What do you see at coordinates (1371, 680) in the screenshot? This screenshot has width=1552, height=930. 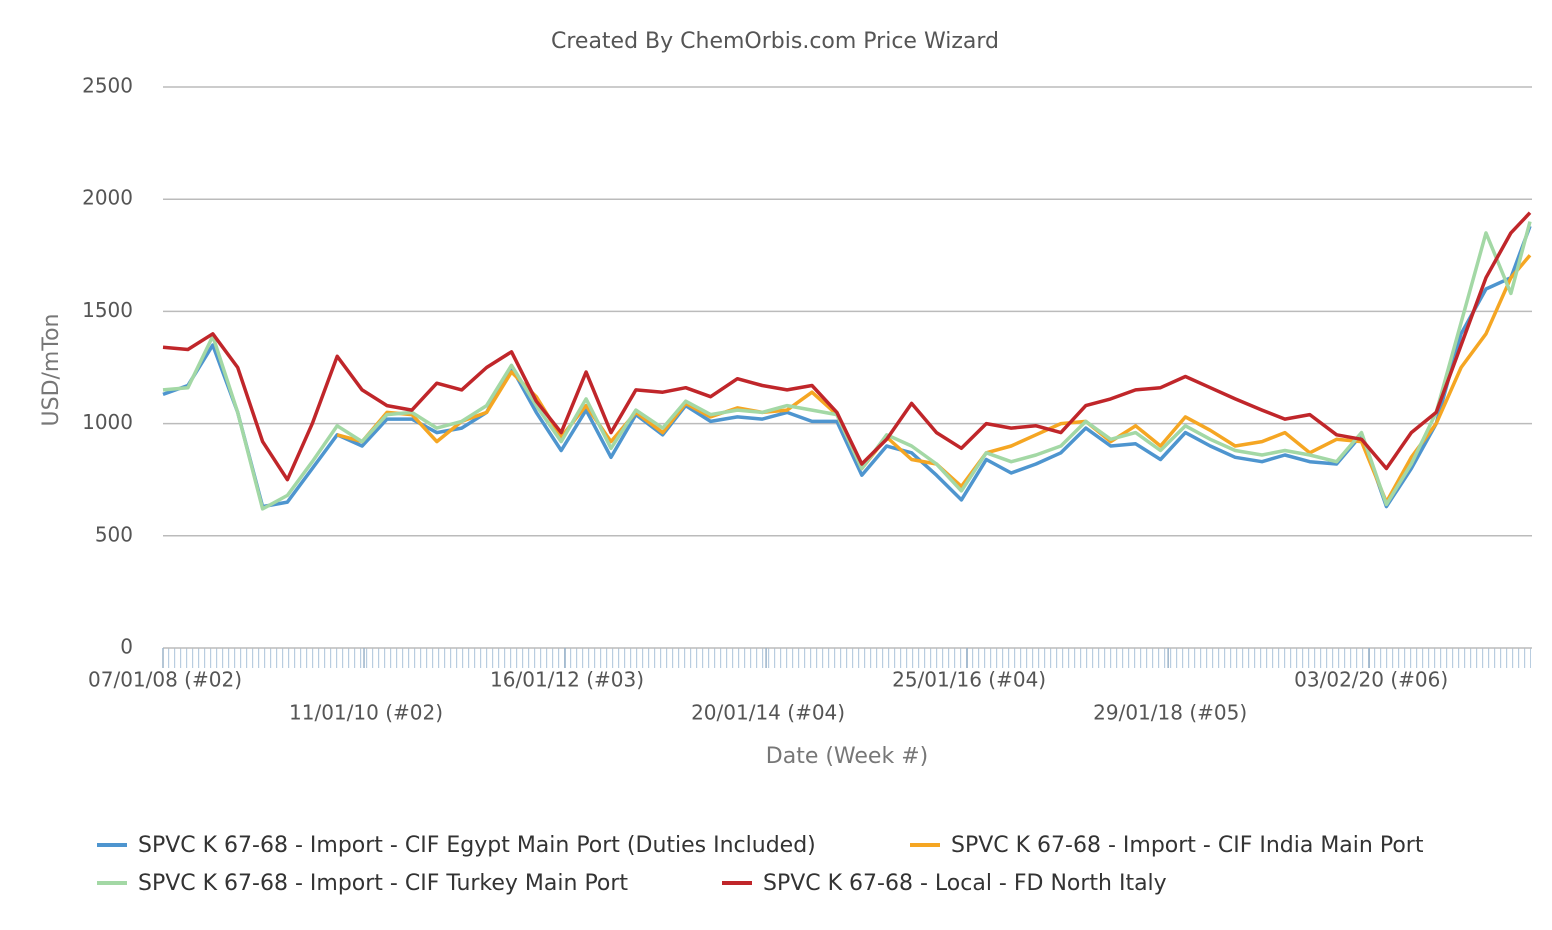 I see `x-tick-label: 03/02/20 (#06)` at bounding box center [1371, 680].